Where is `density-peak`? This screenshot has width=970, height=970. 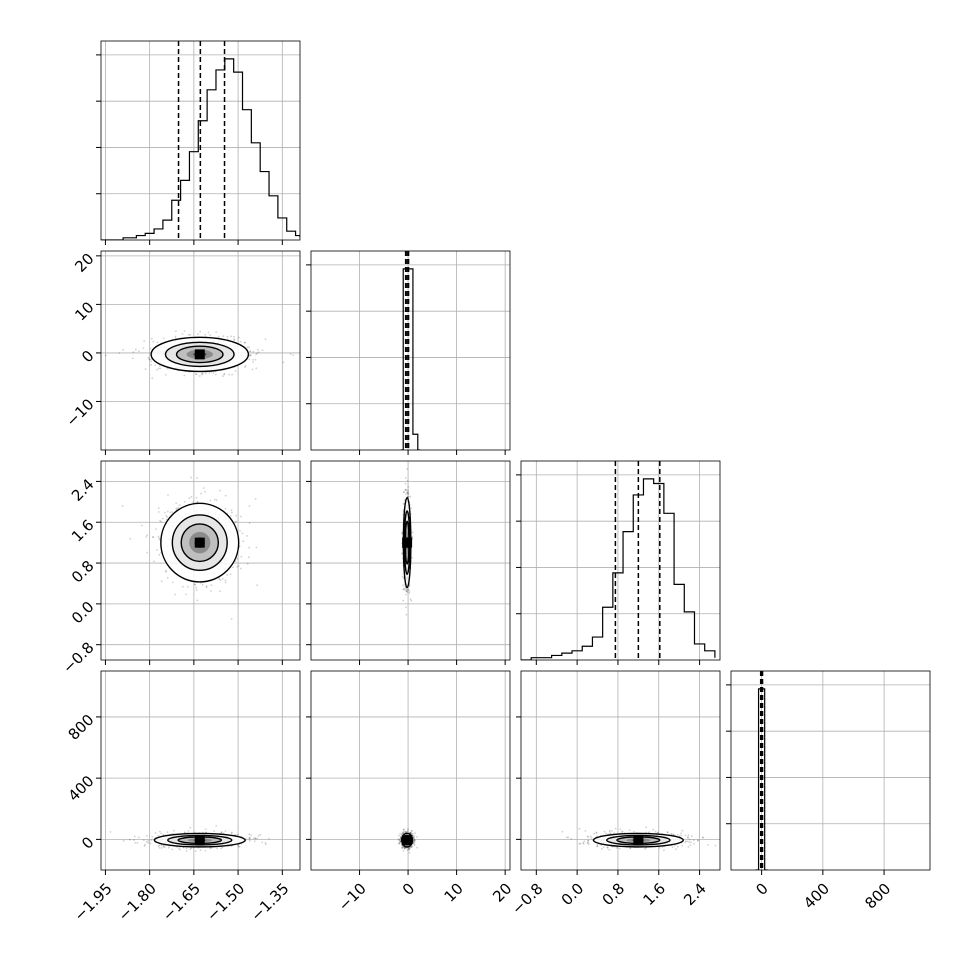
density-peak is located at coordinates (199, 542).